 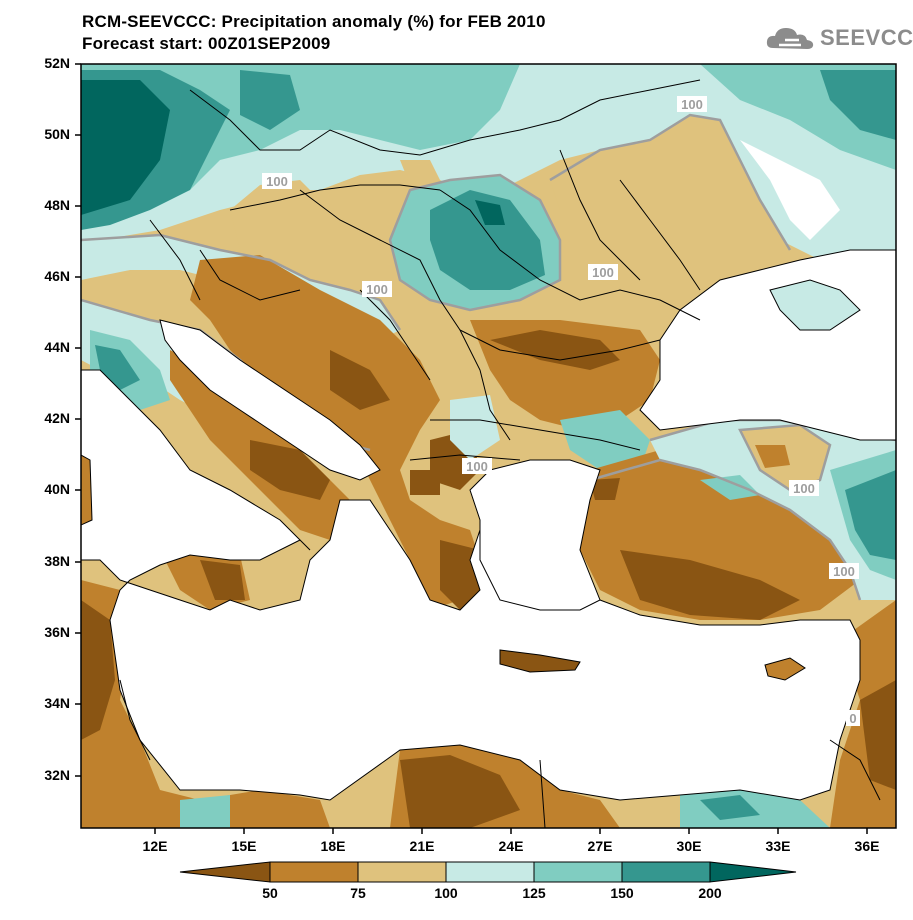 I want to click on lon-label-12e: 12E, so click(x=155, y=846).